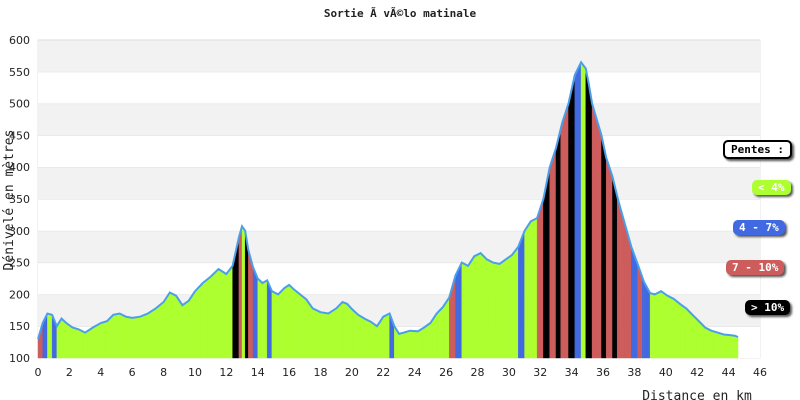  Describe the element at coordinates (572, 372) in the screenshot. I see `x-tick-label: 34` at that location.